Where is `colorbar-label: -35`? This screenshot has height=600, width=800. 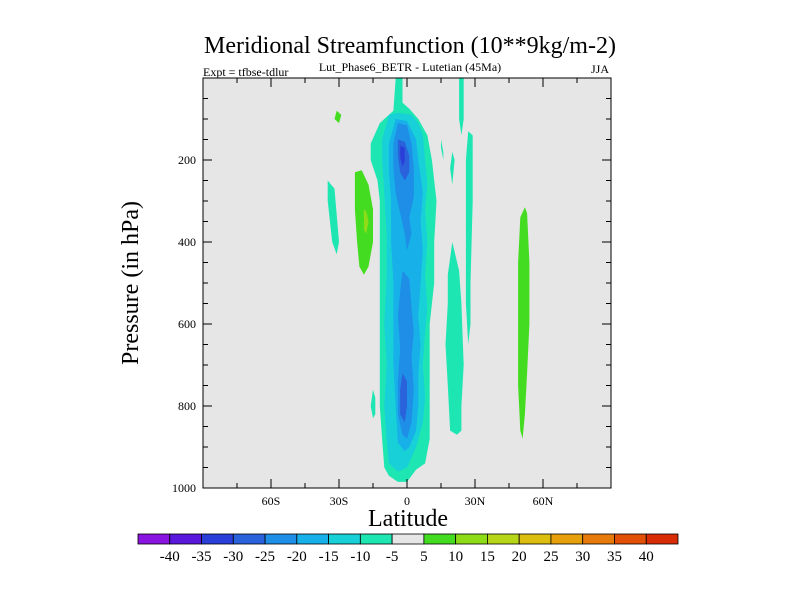
colorbar-label: -35 is located at coordinates (202, 557).